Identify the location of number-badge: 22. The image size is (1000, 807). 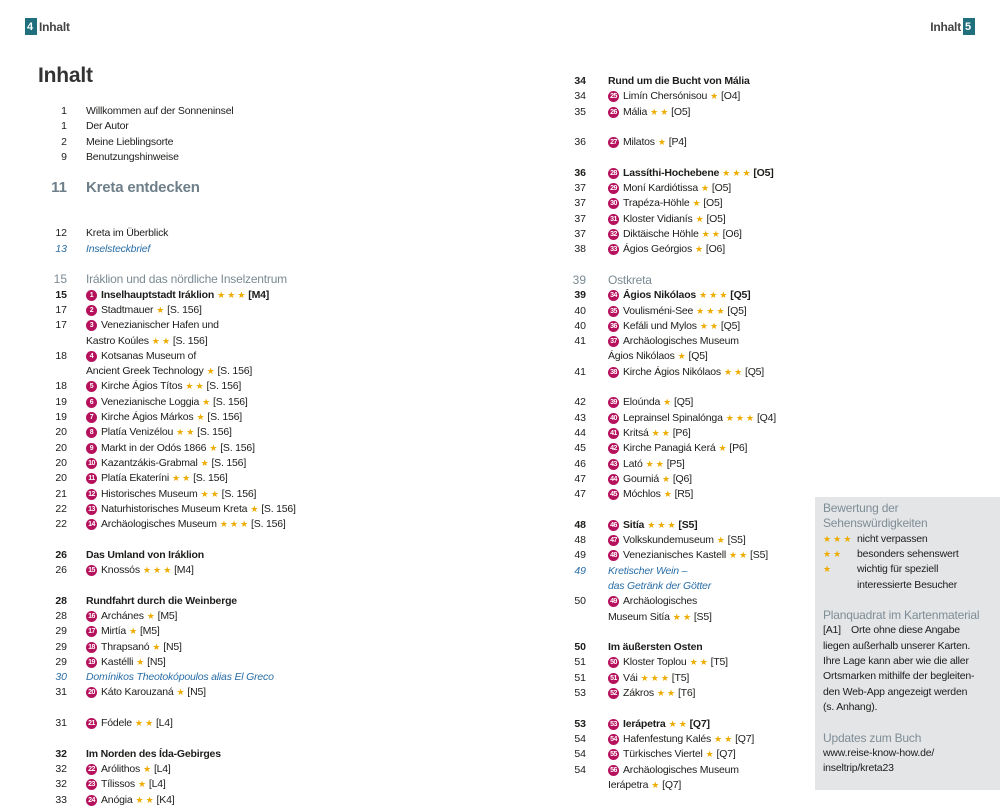
(91, 769).